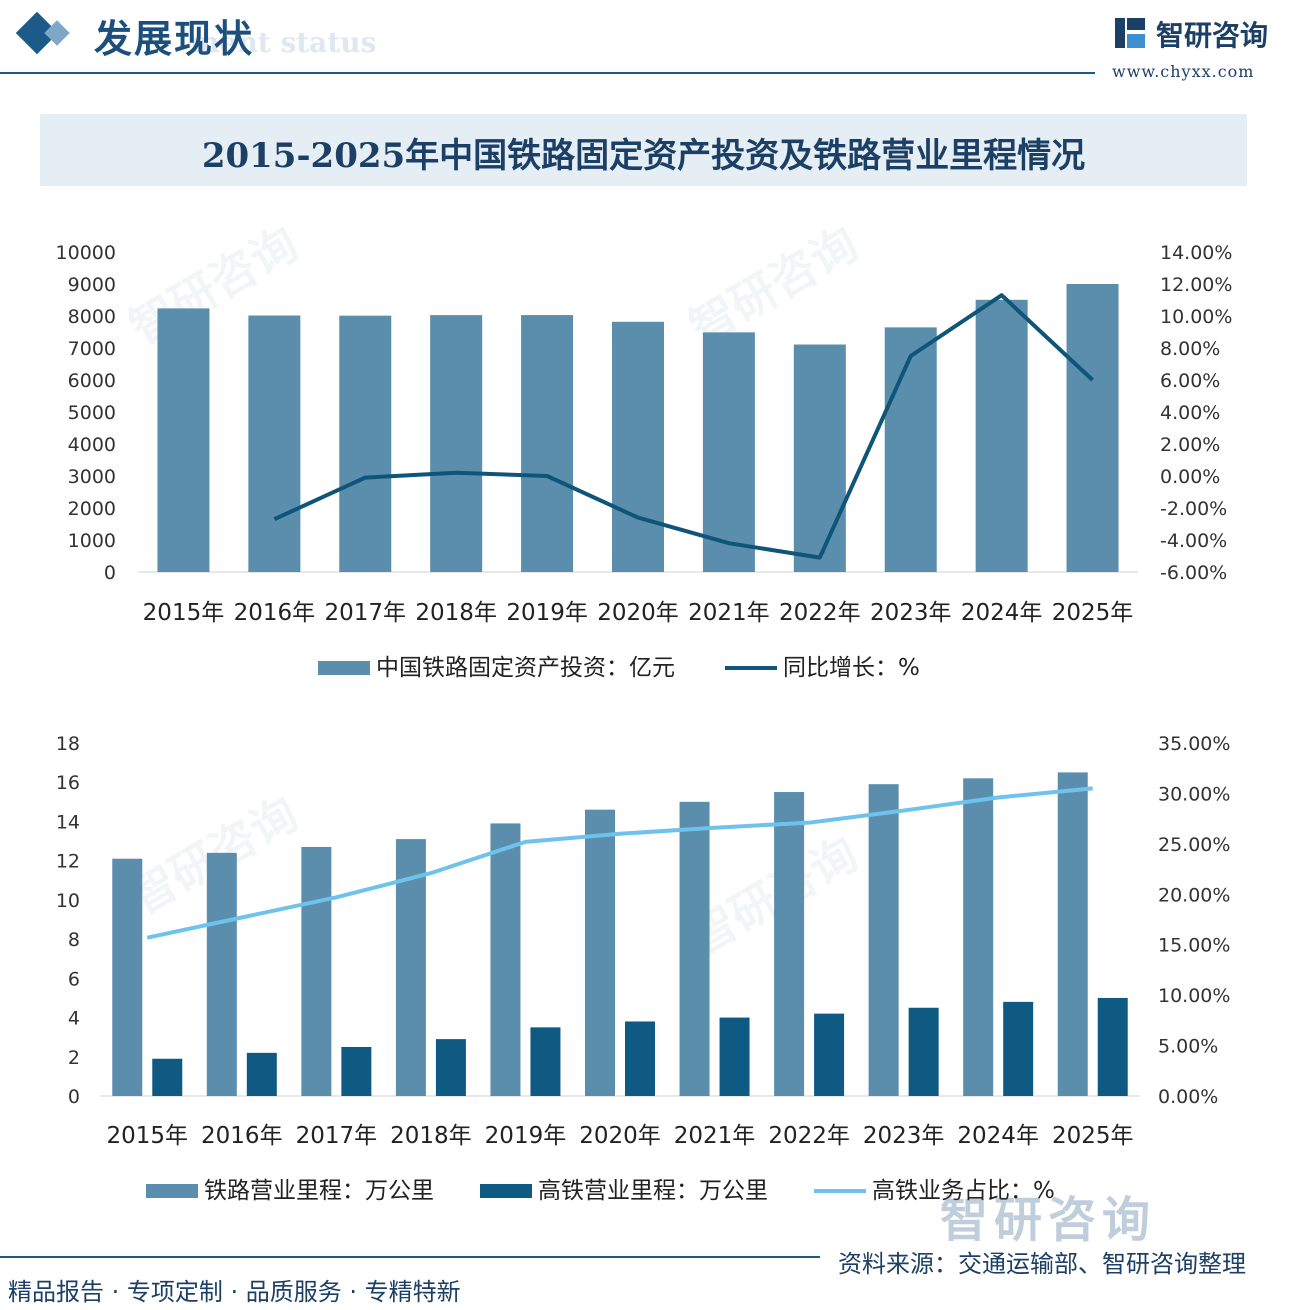 This screenshot has width=1300, height=1310. I want to click on y-right-tick-label: 14.00%, so click(1196, 253).